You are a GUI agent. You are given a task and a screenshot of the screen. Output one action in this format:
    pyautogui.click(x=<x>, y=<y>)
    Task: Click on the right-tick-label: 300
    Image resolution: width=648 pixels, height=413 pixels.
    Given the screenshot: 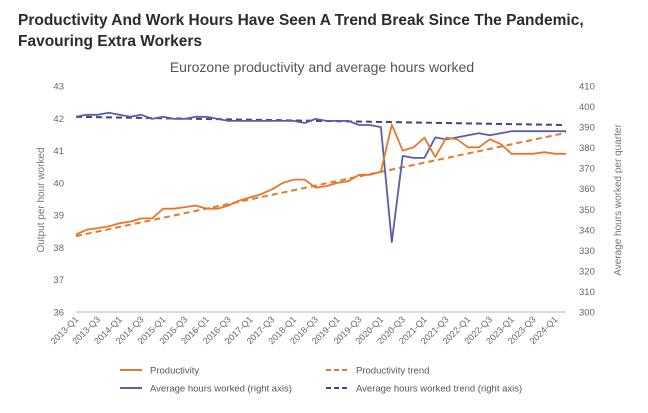 What is the action you would take?
    pyautogui.click(x=587, y=313)
    